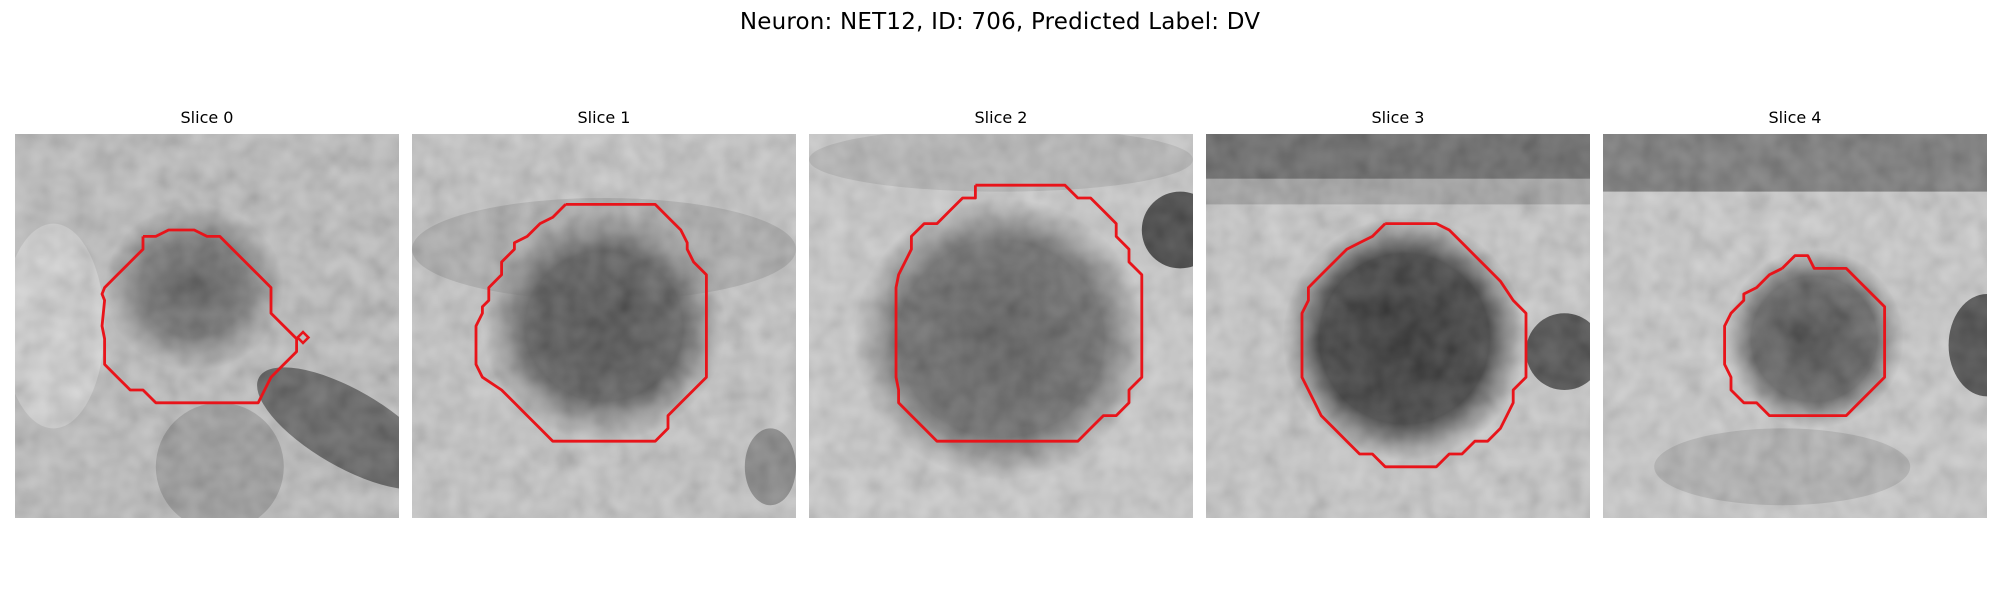  I want to click on slice-title-1: Slice 1, so click(604, 117).